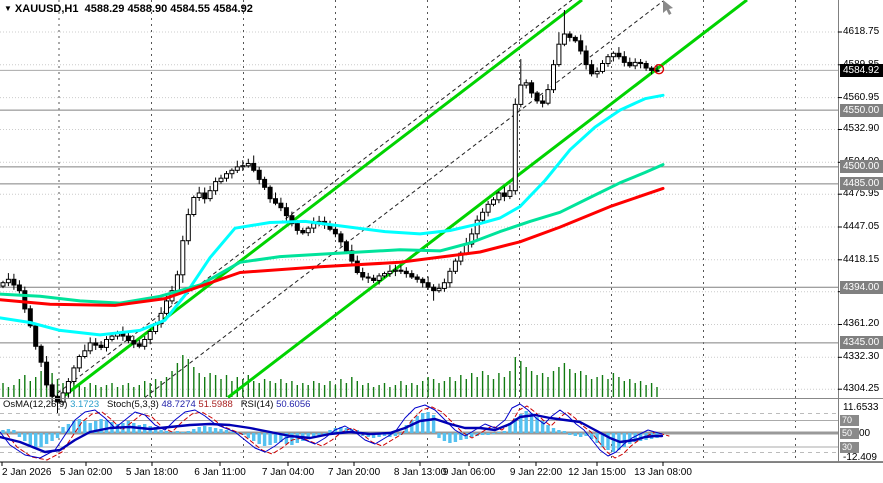 The width and height of the screenshot is (883, 483). I want to click on price-axis-label: 4618.75, so click(861, 31).